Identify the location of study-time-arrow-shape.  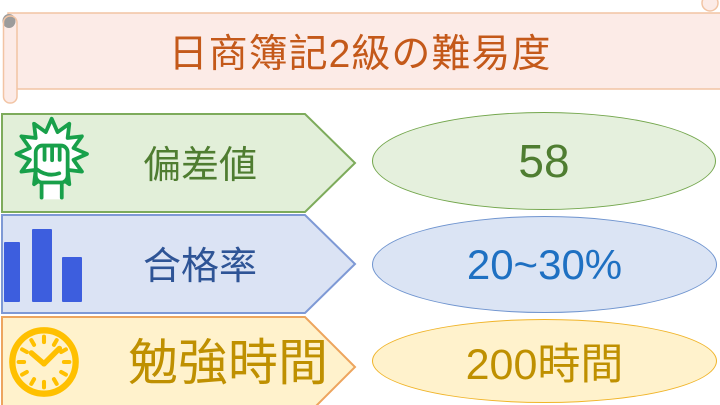
(179, 360).